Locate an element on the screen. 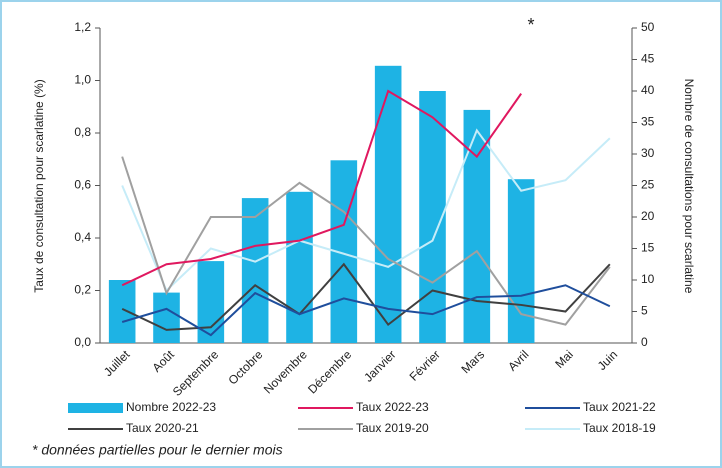  y-tick-label: 0,2 is located at coordinates (82, 290).